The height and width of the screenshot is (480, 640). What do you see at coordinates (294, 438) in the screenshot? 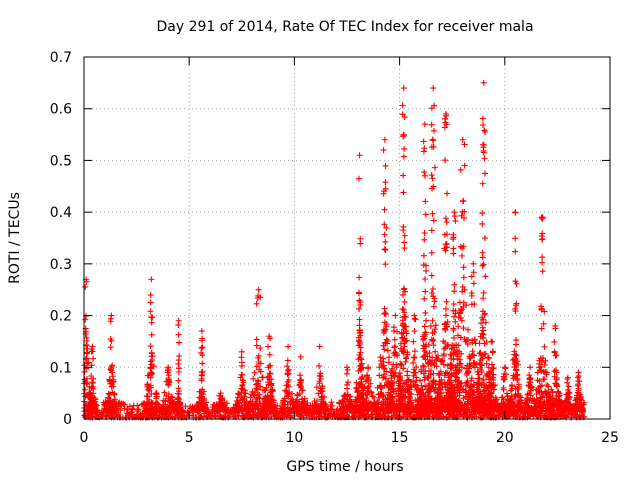
I see `x-tick-label: 10` at bounding box center [294, 438].